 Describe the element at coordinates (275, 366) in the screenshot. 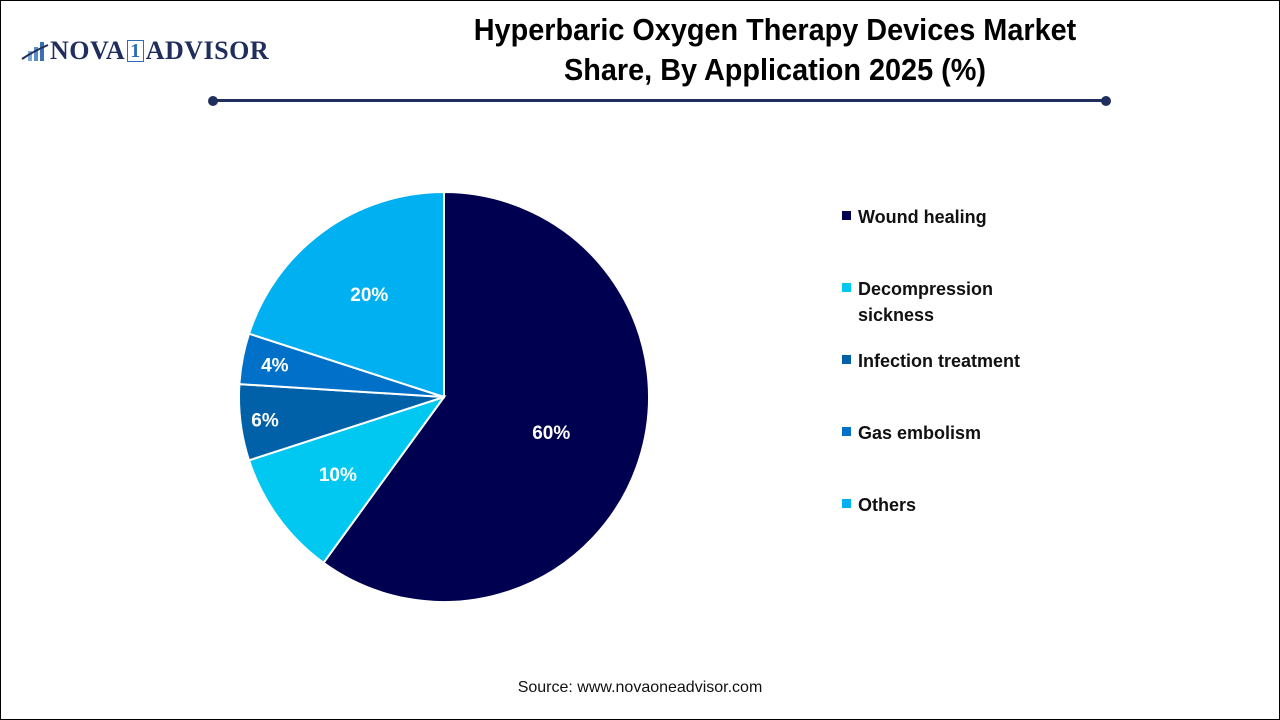

I see `slice-value-label: 4%` at that location.